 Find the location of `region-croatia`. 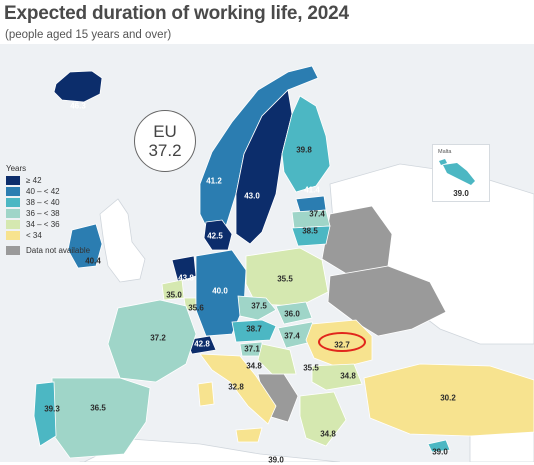

region-croatia is located at coordinates (277, 359).